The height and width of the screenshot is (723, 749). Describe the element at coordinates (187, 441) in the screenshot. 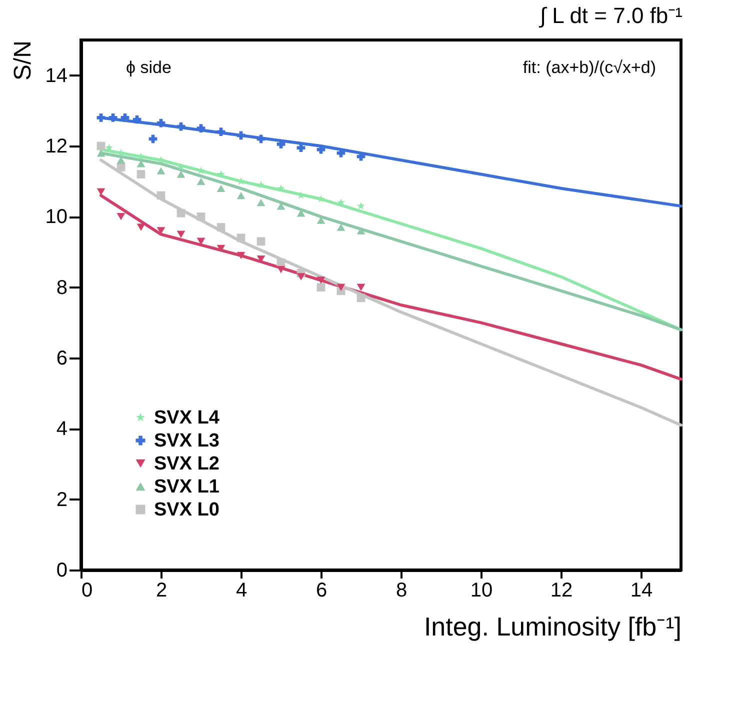

I see `legend-label: SVX L3` at that location.